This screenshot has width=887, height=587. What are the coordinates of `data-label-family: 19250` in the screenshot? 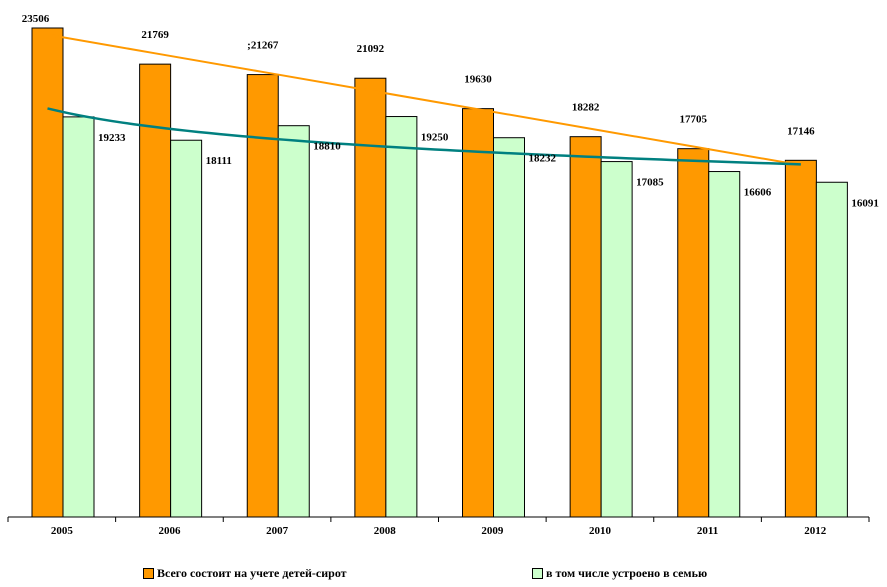 It's located at (435, 138).